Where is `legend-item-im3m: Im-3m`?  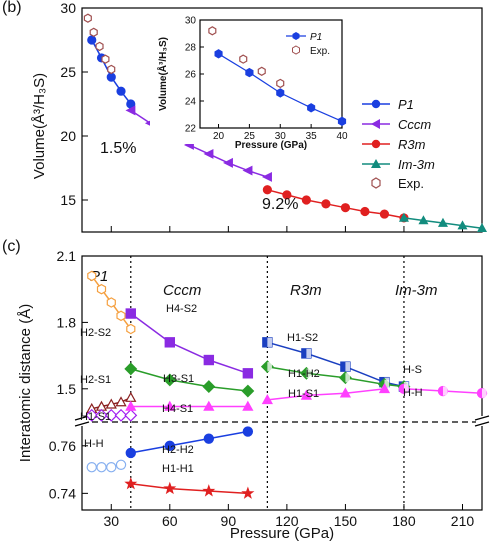 legend-item-im3m: Im-3m is located at coordinates (398, 164).